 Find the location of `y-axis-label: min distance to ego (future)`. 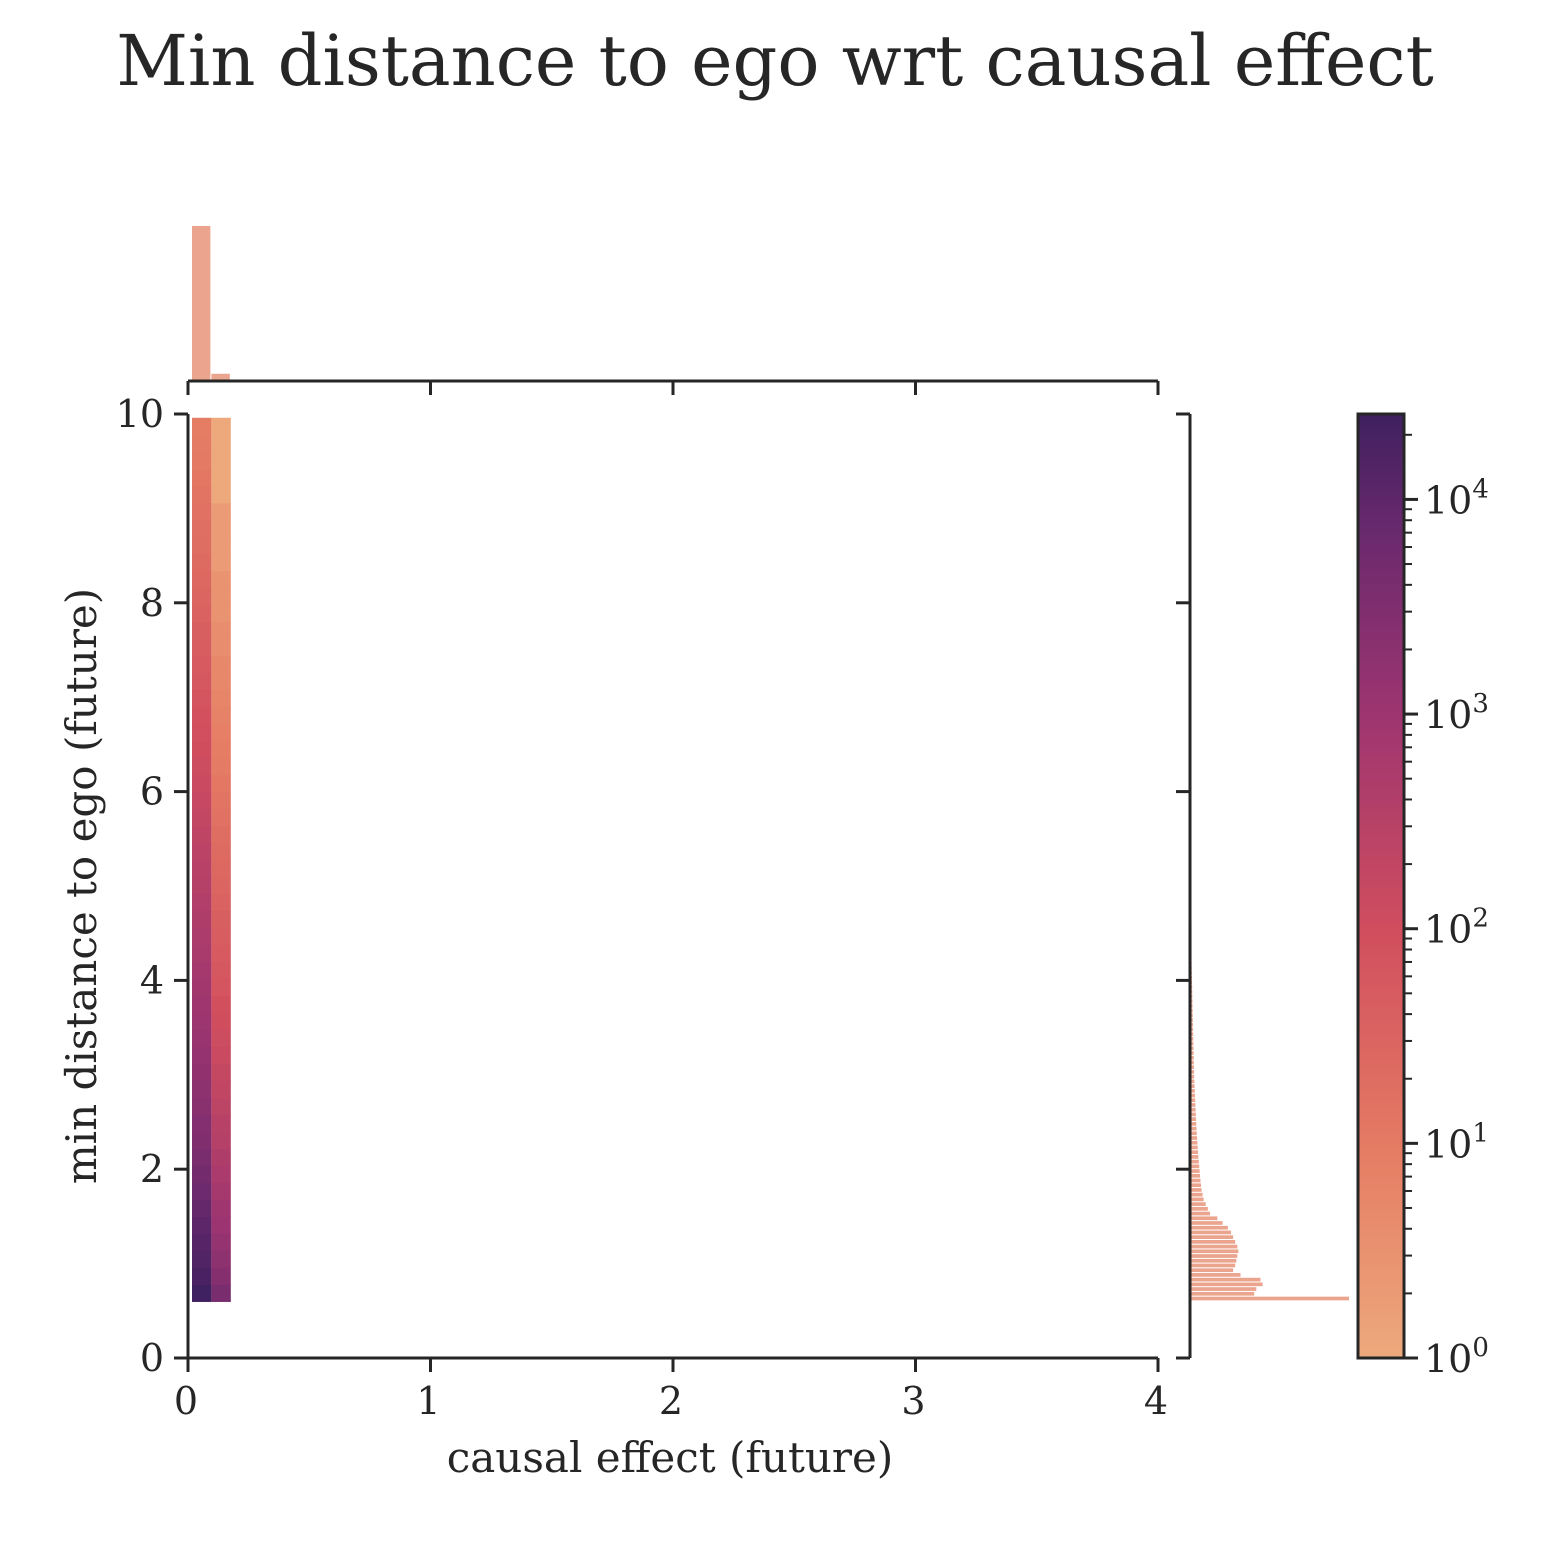

y-axis-label: min distance to ego (future) is located at coordinates (81, 886).